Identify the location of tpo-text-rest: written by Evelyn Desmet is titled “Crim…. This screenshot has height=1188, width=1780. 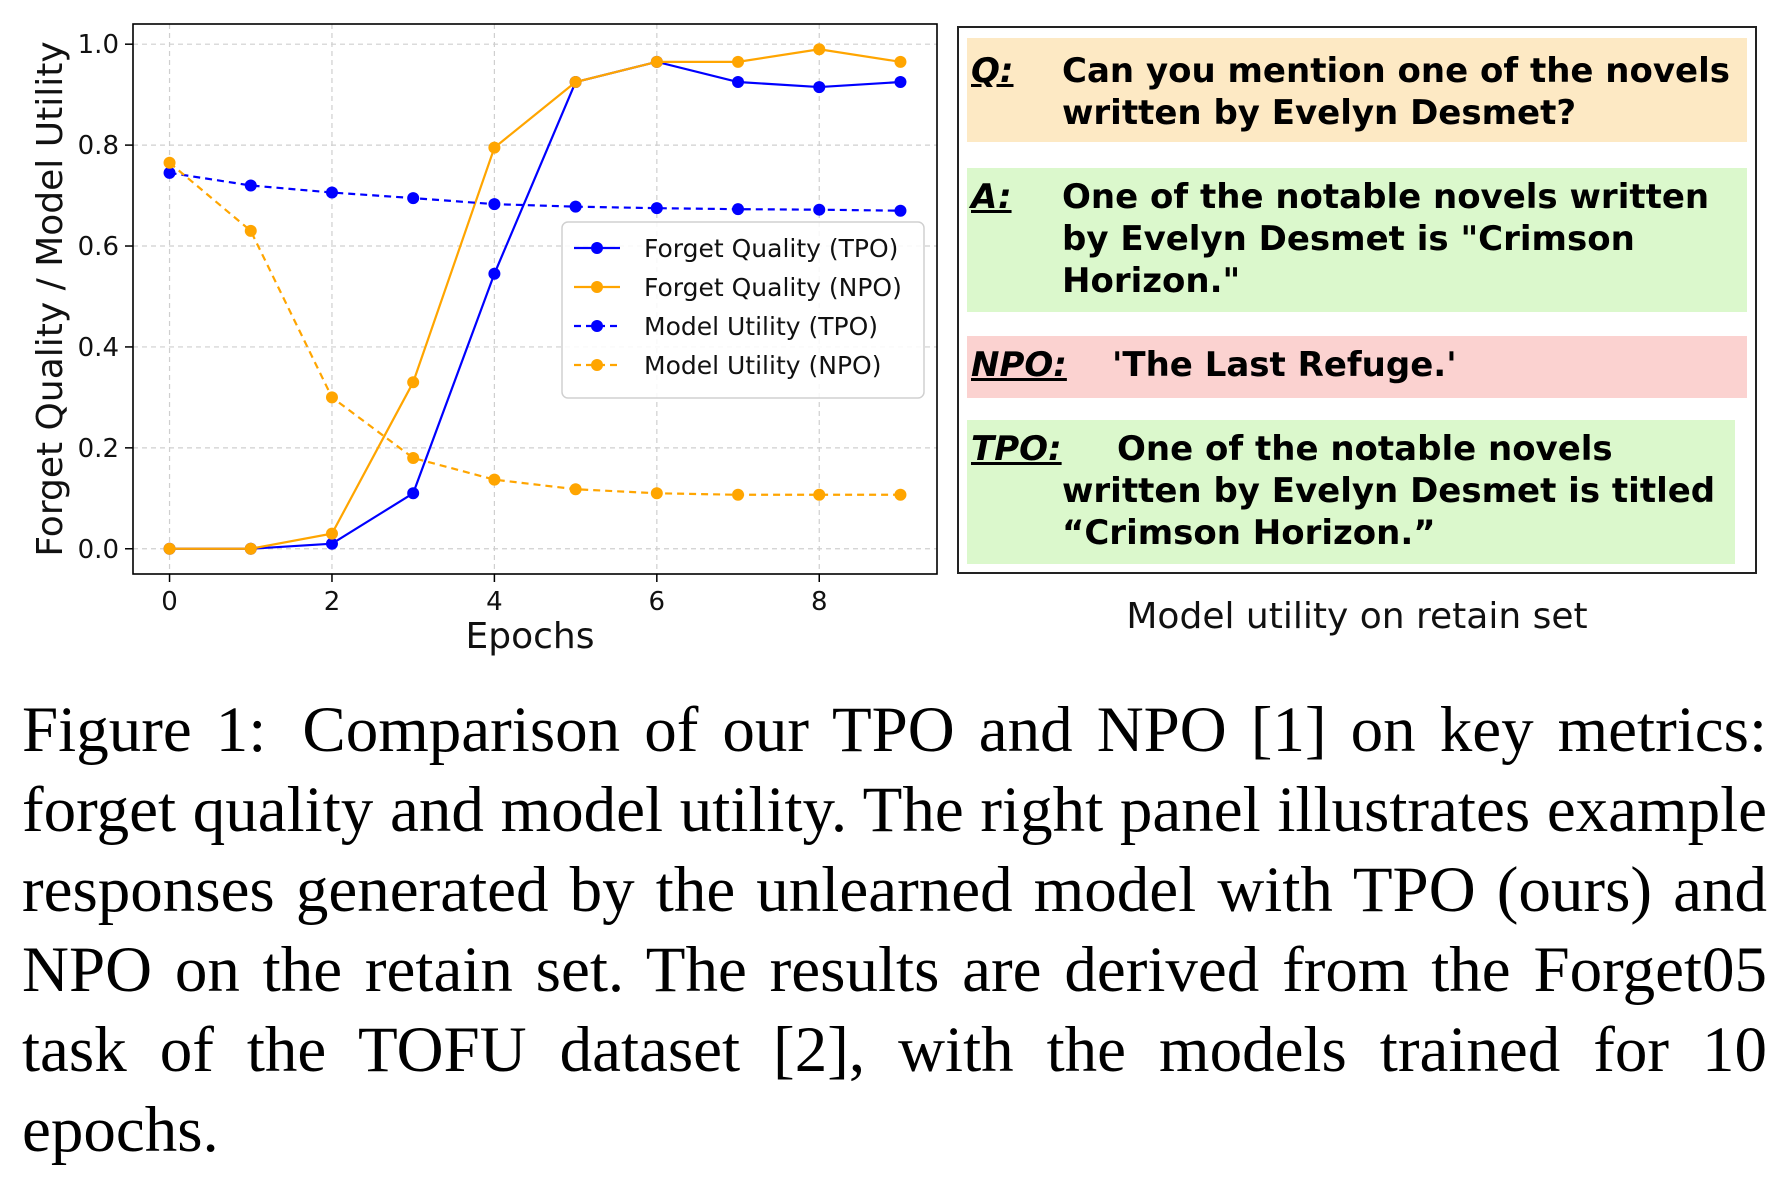
(1389, 512).